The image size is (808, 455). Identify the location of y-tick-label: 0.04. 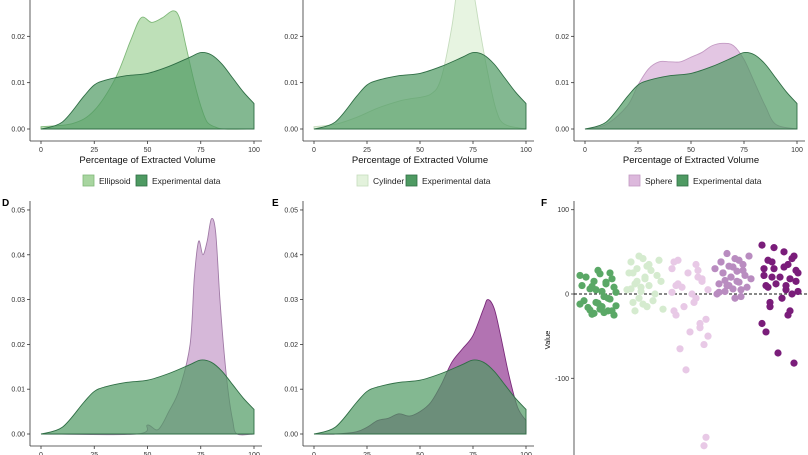
(291, 255).